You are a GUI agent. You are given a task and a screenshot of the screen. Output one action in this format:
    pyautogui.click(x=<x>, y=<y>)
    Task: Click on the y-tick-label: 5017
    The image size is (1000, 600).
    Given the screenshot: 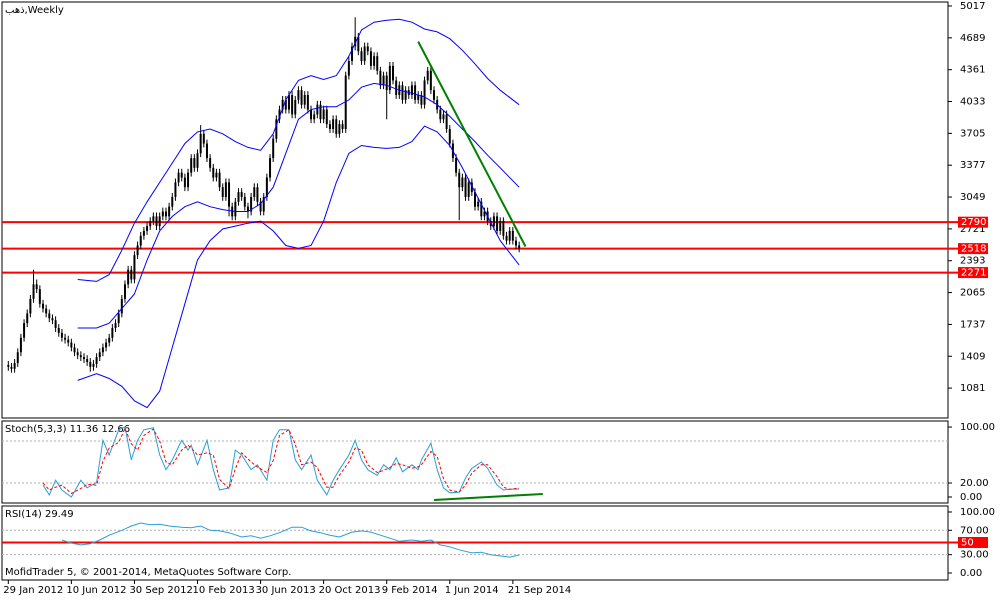 What is the action you would take?
    pyautogui.click(x=972, y=6)
    